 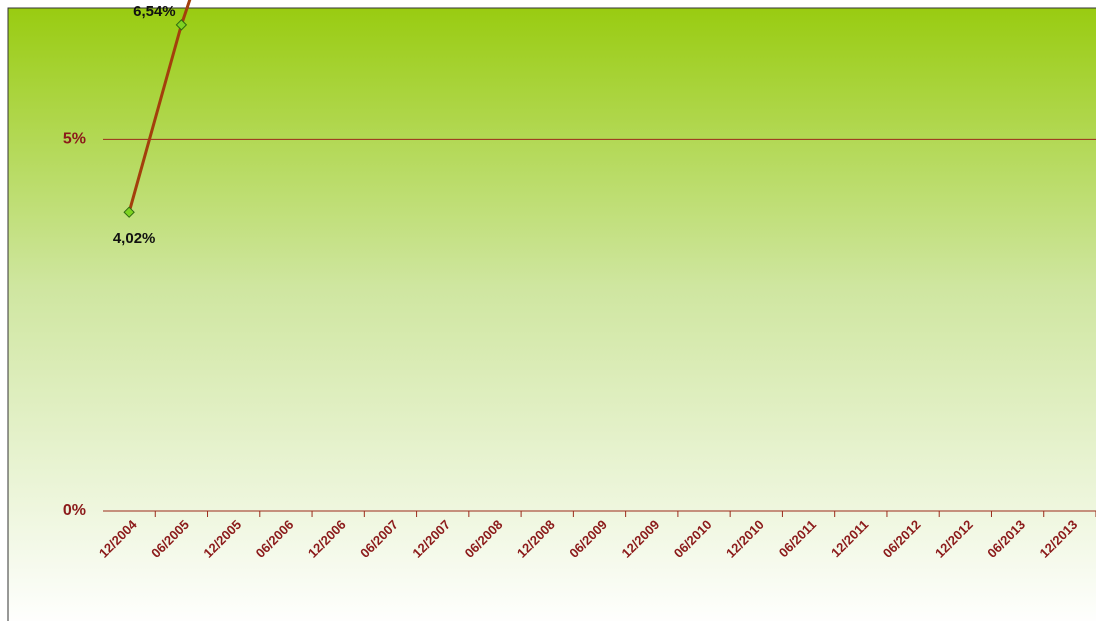 I want to click on value-label: 4,02%, so click(x=134, y=238).